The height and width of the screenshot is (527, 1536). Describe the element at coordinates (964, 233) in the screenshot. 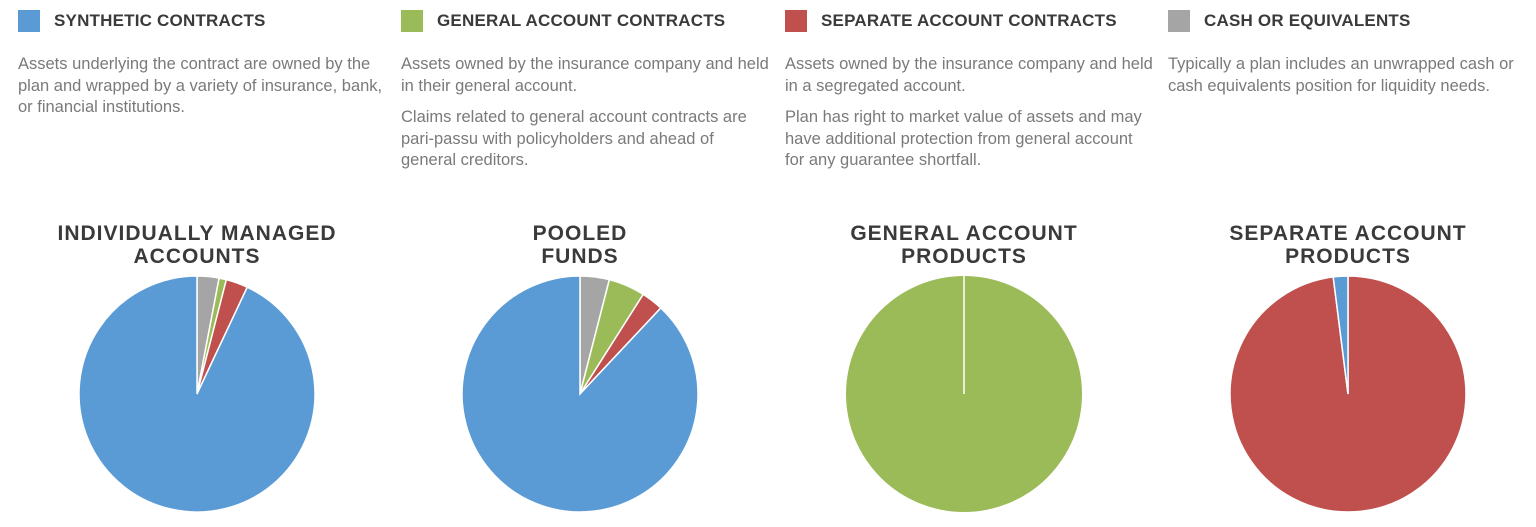

I see `chart-title-line: GENERAL ACCOUNT` at that location.